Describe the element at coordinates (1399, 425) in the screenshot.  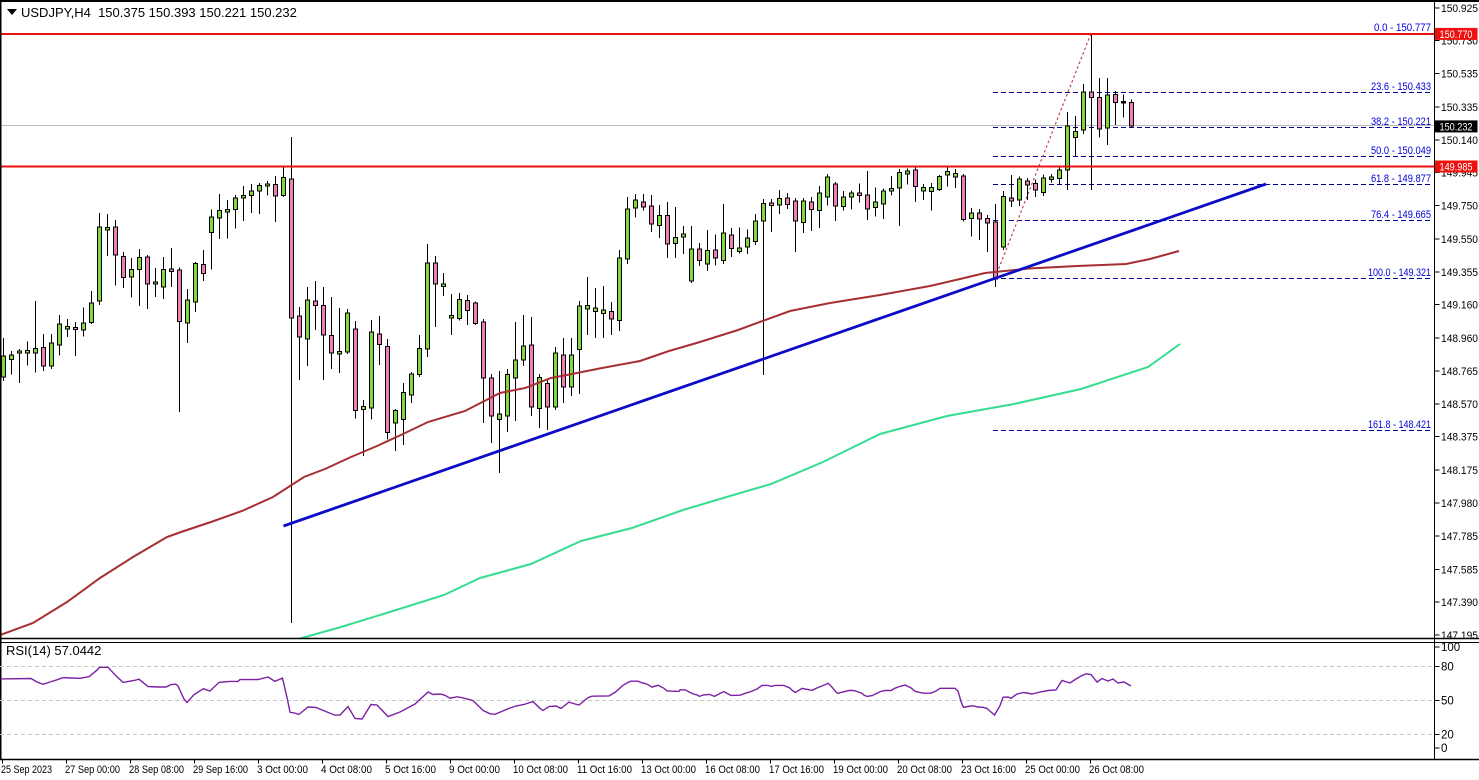
I see `svg-text: 161.8 - 148.421` at that location.